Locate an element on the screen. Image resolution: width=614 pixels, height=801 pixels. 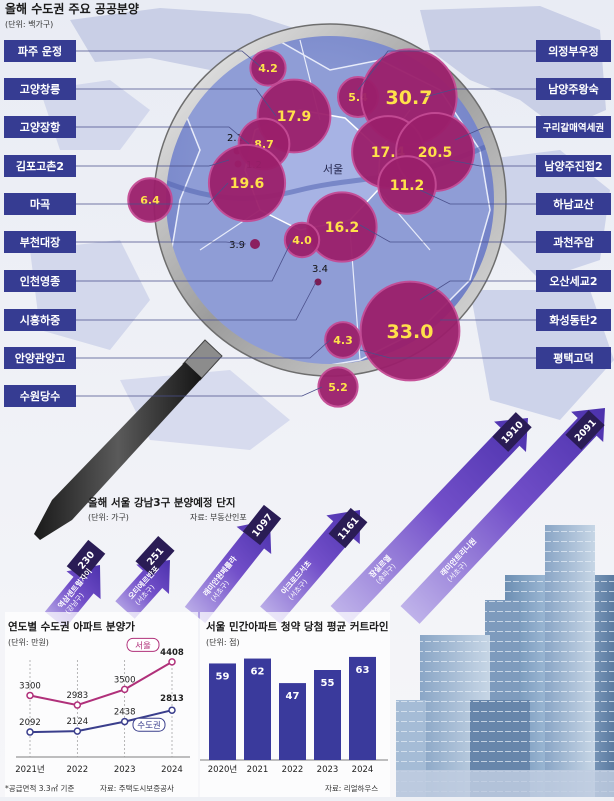
bubble-16: 33.0 is located at coordinates (410, 331).